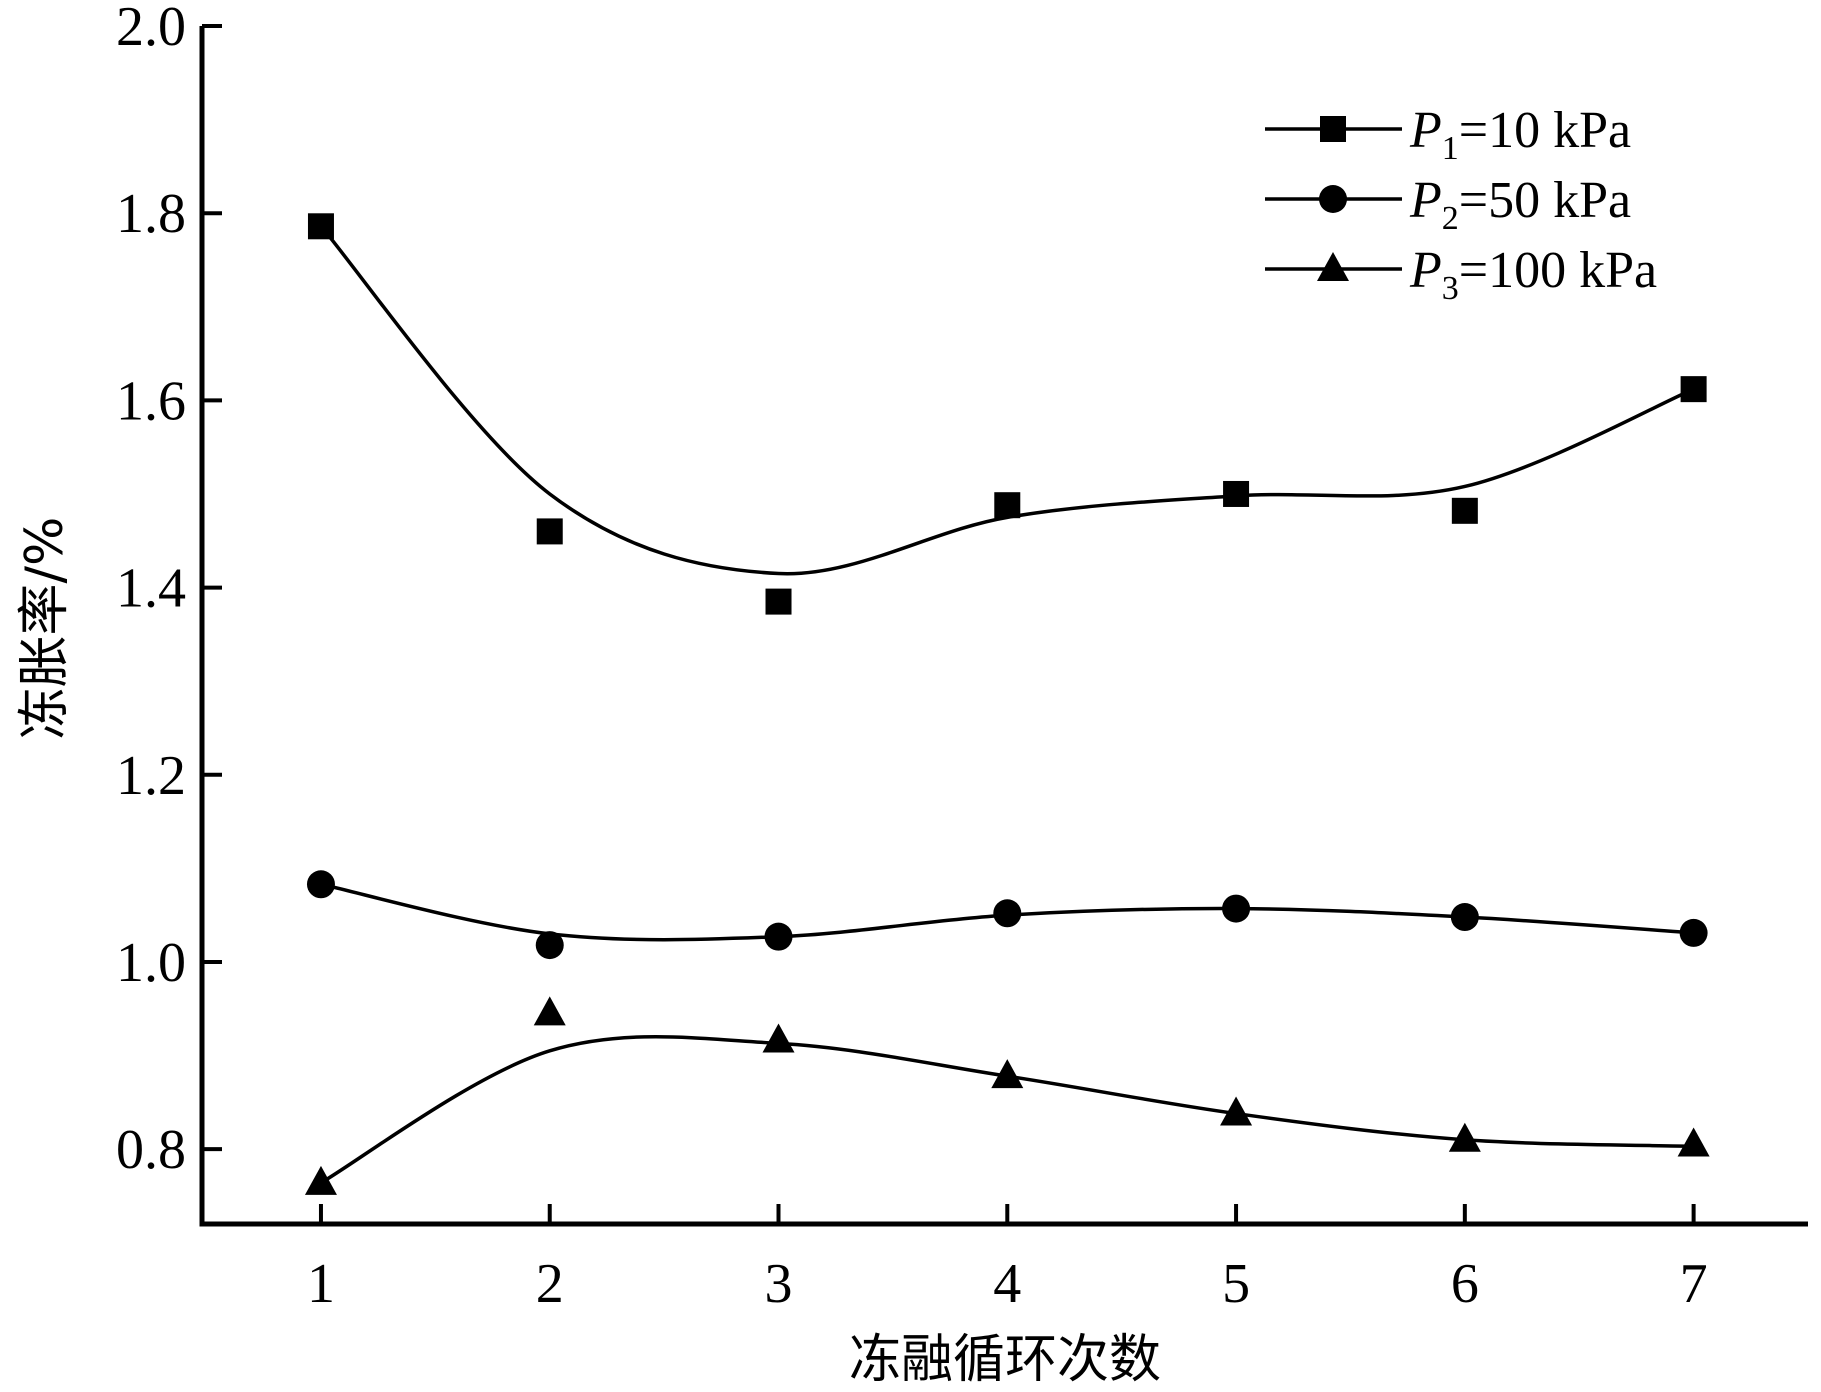 This screenshot has width=1821, height=1392. I want to click on y-tick-label: 1.6, so click(151, 401).